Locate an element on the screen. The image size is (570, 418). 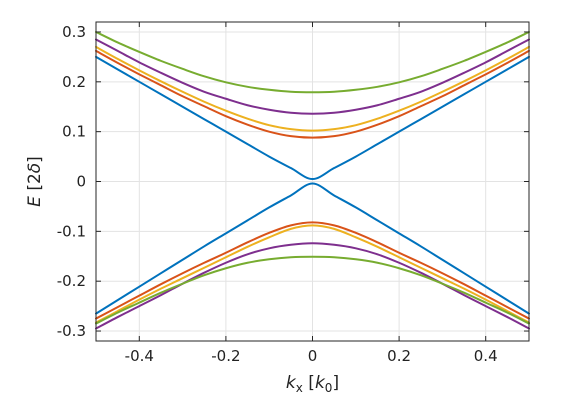
x-tick-label: 0.4 is located at coordinates (486, 356).